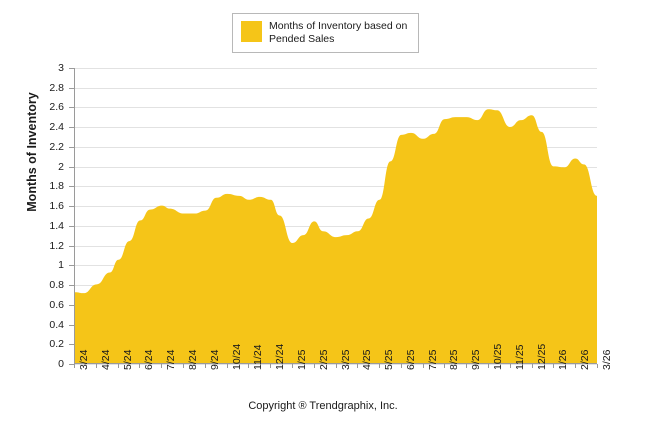 The image size is (646, 434). I want to click on x-axis-tick-label: 2/26, so click(585, 359).